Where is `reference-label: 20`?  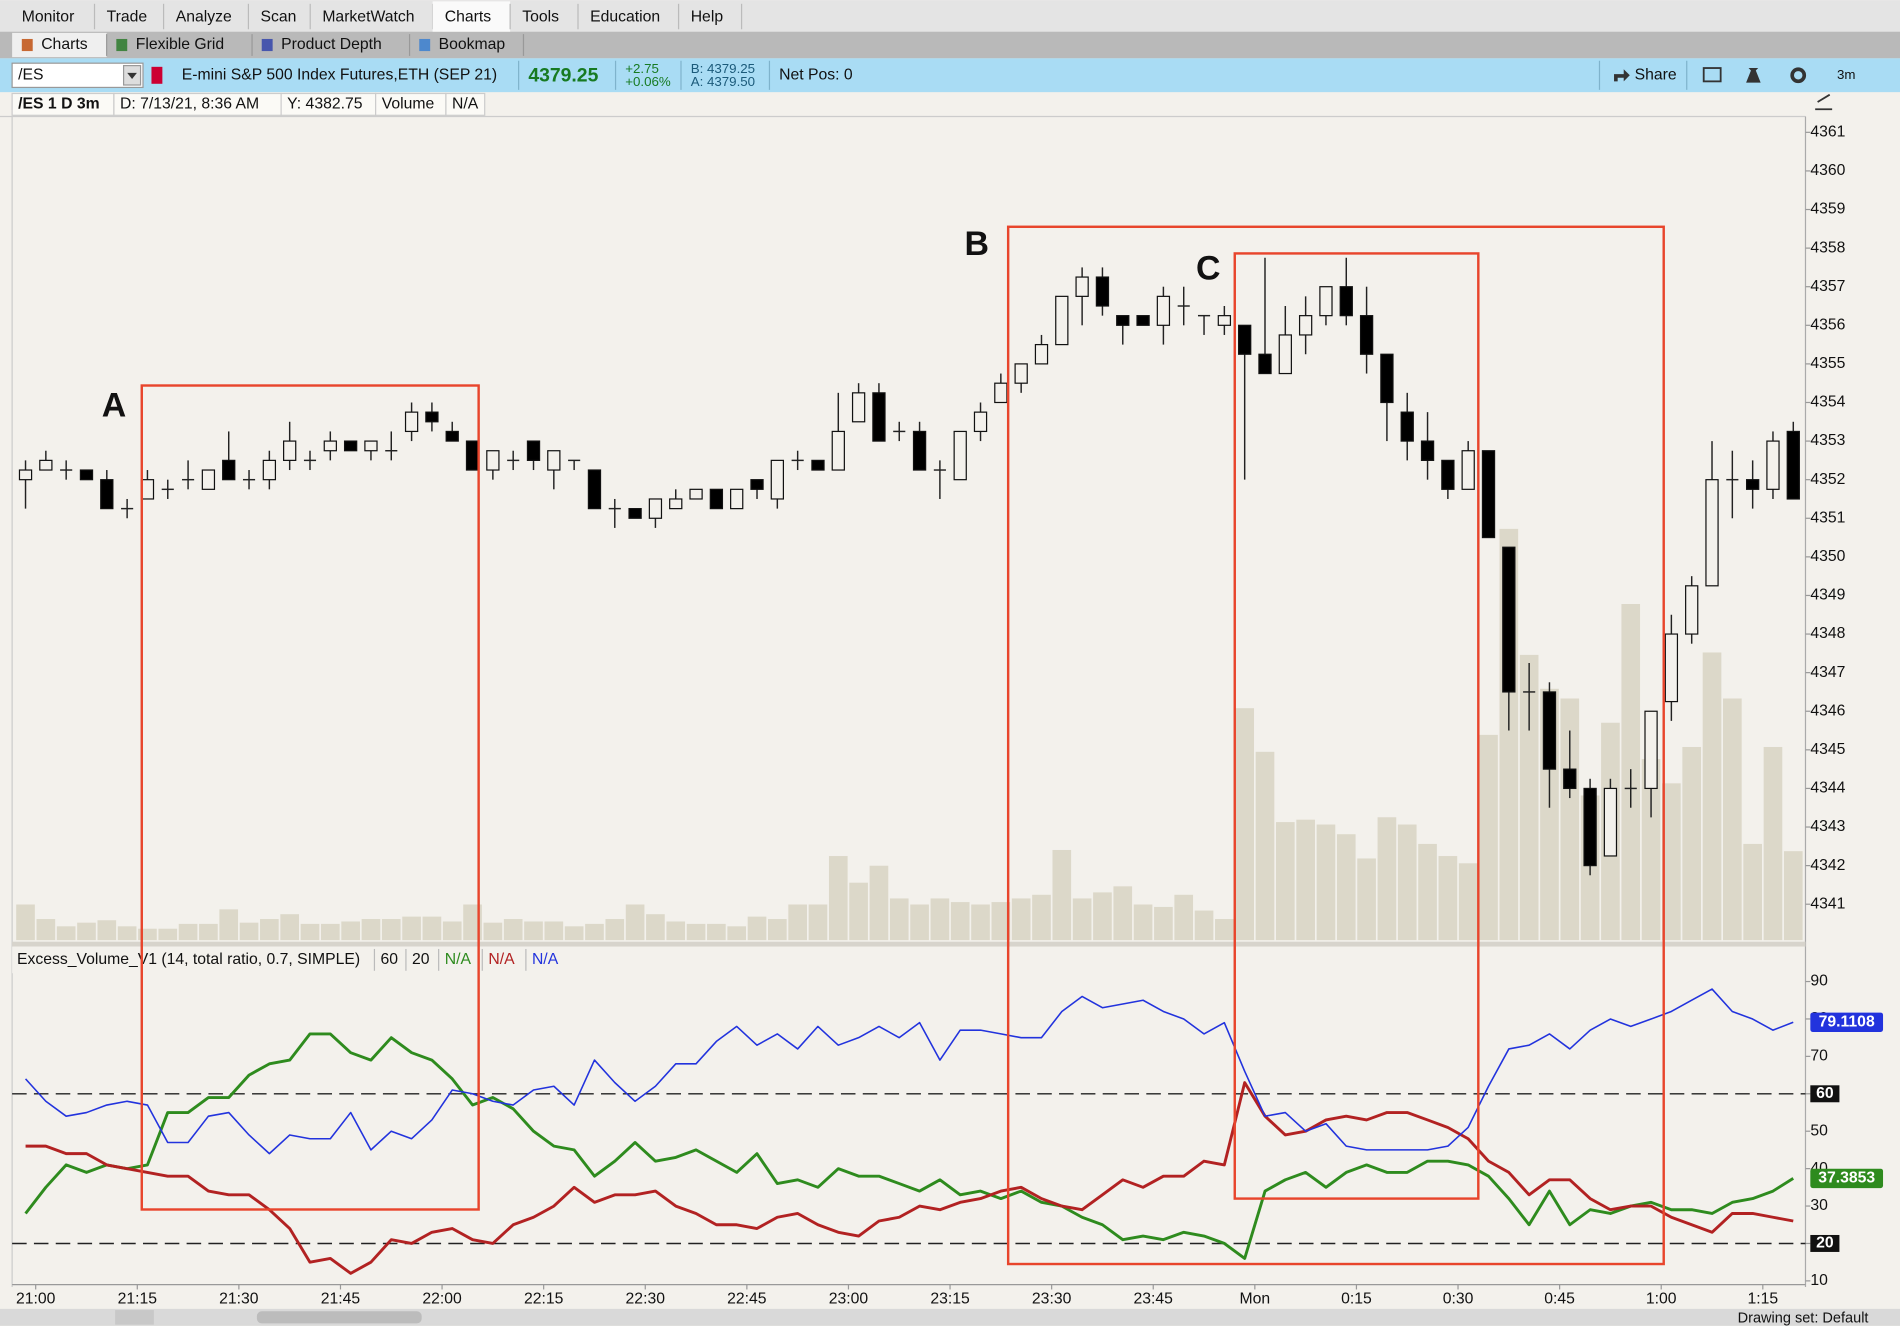 reference-label: 20 is located at coordinates (1825, 1243).